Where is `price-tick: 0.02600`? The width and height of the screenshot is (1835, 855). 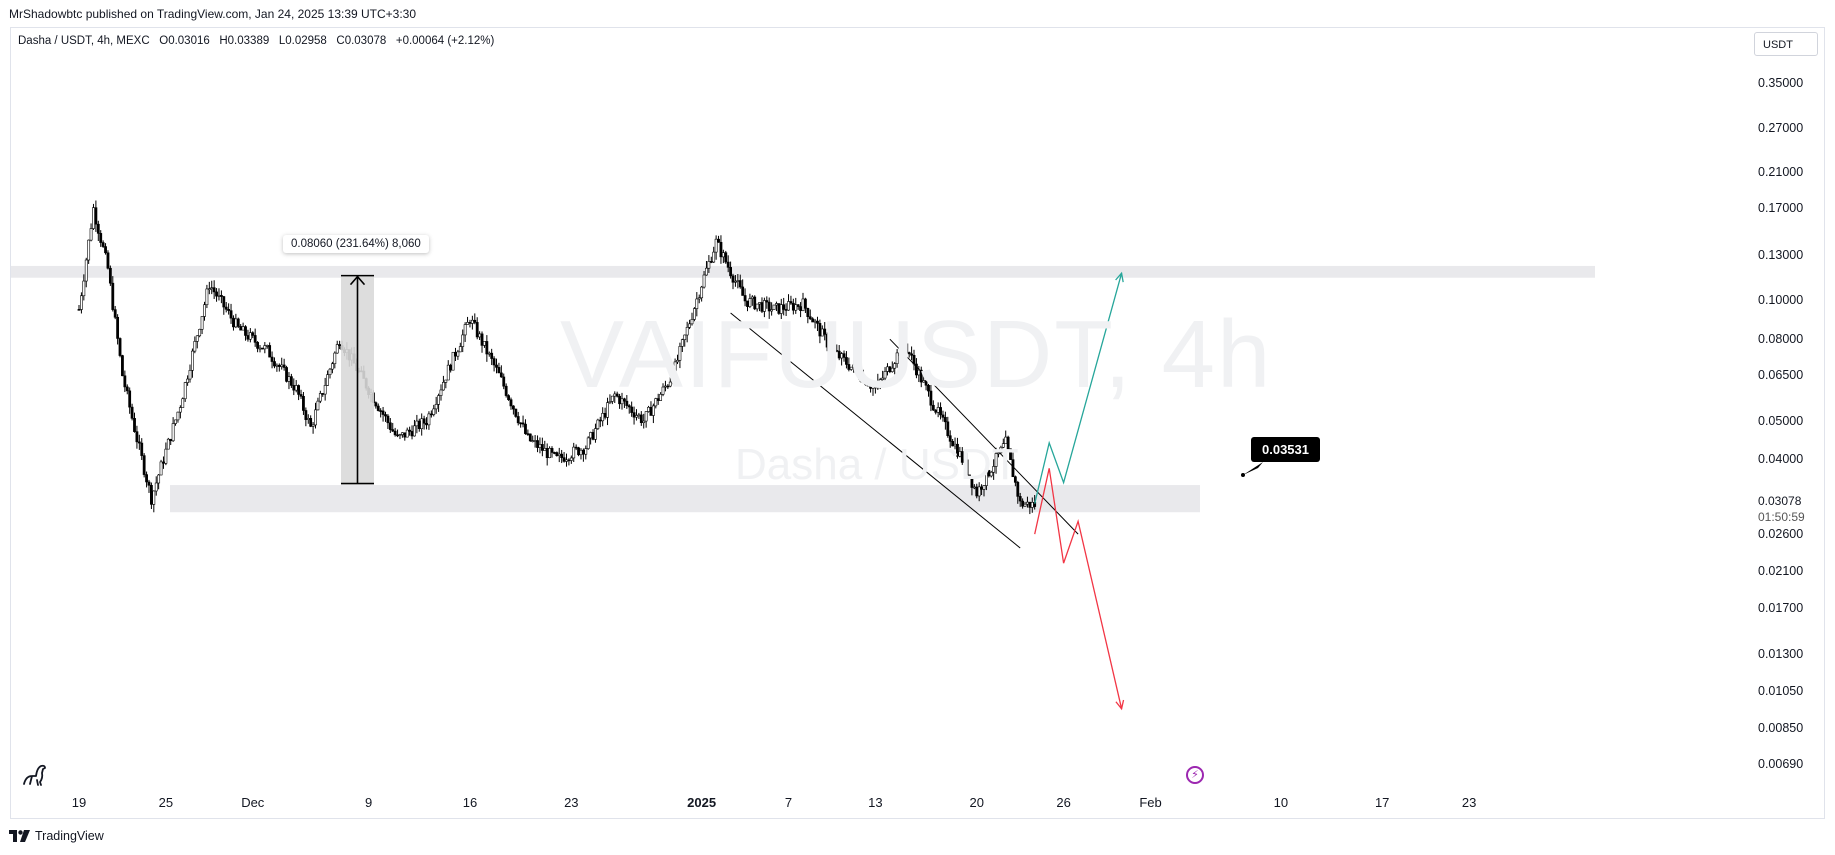 price-tick: 0.02600 is located at coordinates (1781, 534).